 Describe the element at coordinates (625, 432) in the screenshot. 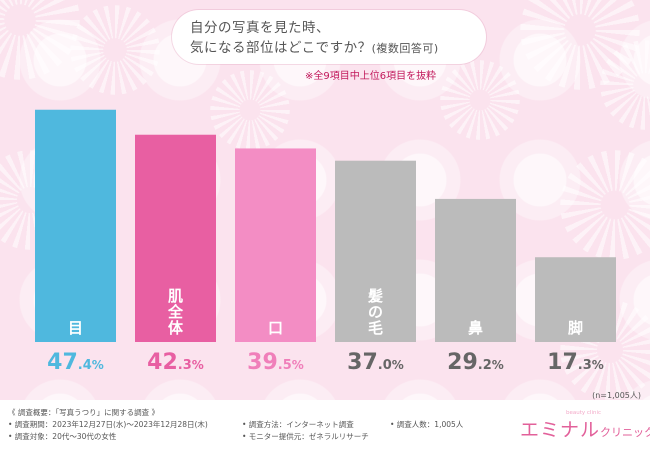

I see `logo-sub-text: クリニック` at that location.